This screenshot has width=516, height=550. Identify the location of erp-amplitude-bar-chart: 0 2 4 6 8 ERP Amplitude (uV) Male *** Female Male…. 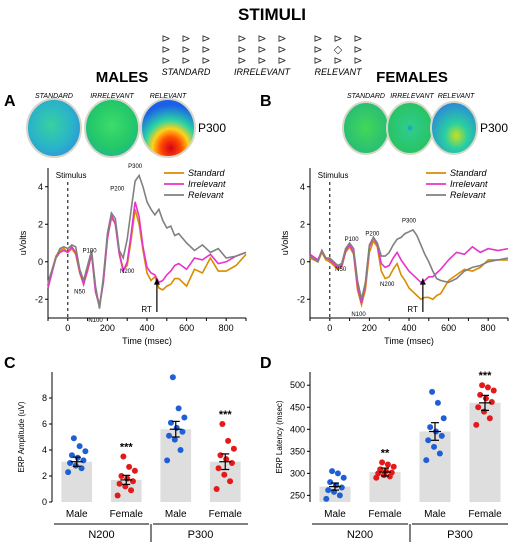
(132, 457).